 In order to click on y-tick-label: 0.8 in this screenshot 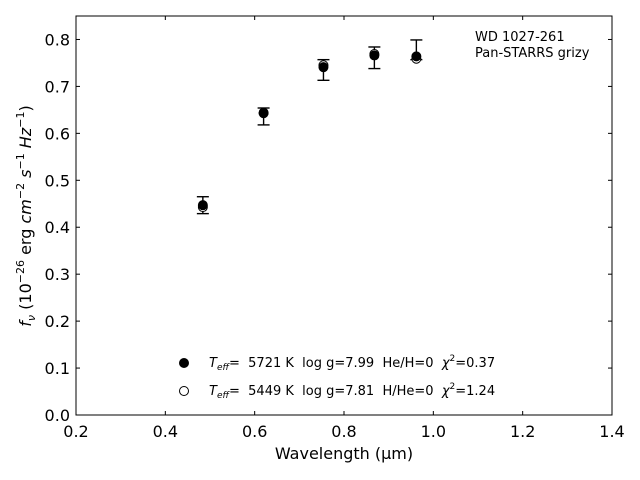, I will do `click(57, 39)`.